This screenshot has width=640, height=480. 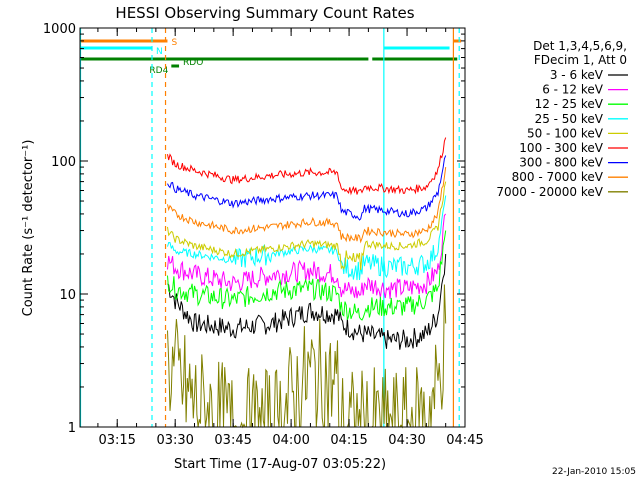 I want to click on x-tick-label: 04:00, so click(x=290, y=440).